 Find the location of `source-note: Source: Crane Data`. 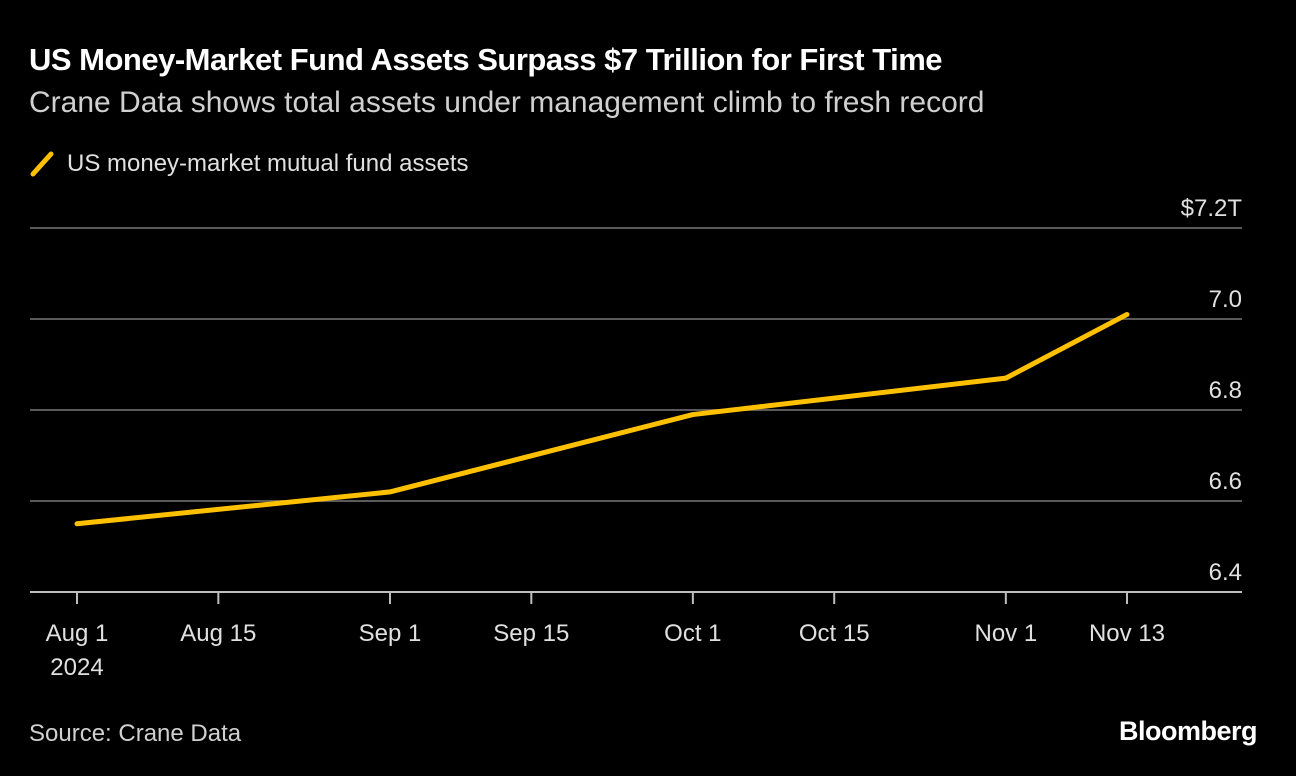

source-note: Source: Crane Data is located at coordinates (135, 733).